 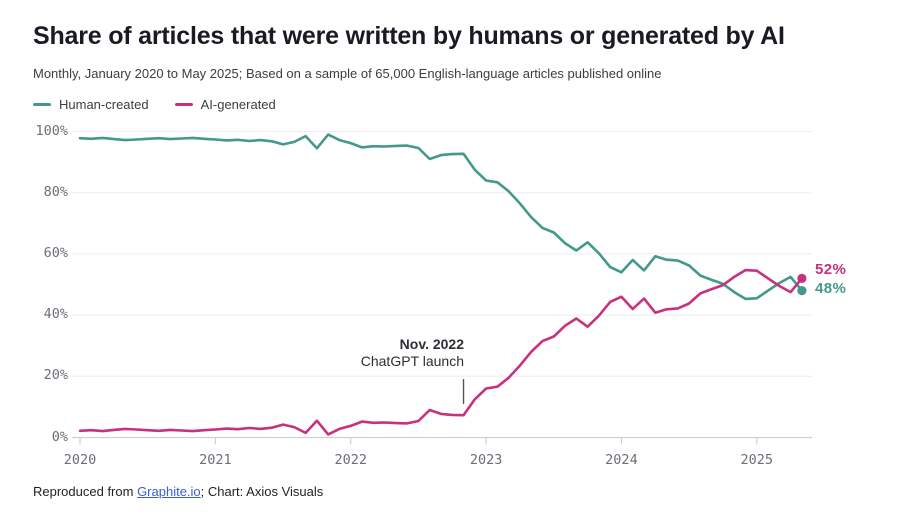 I want to click on chatgpt-launch-annotation: Nov. 2022 ChatGPT launch, so click(x=412, y=353).